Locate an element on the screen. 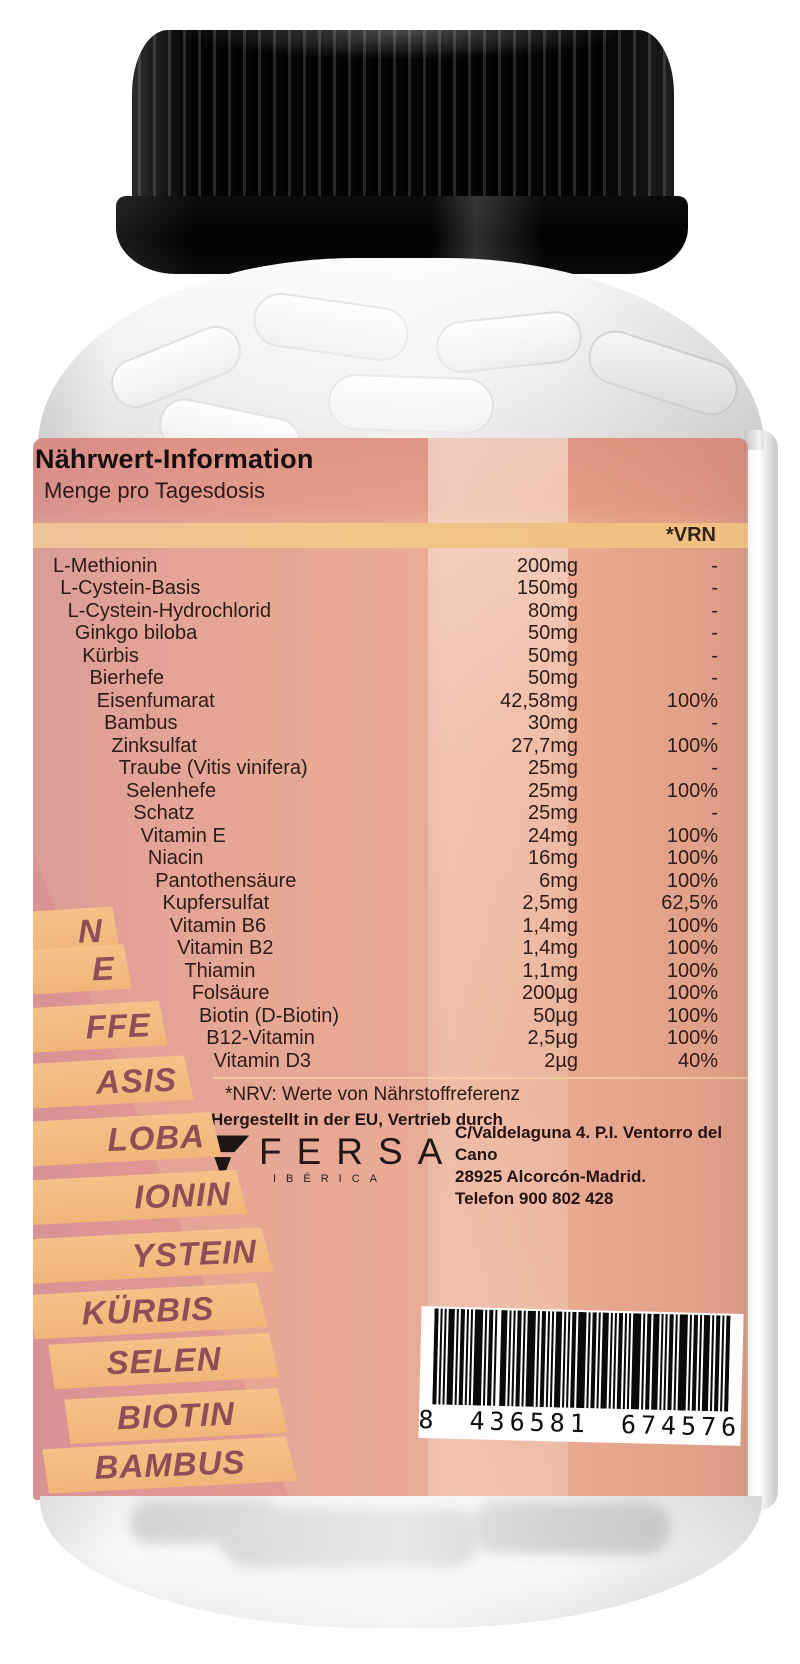 Image resolution: width=800 pixels, height=1664 pixels. brand-logo: FERSA IBÉRICA is located at coordinates (329, 1158).